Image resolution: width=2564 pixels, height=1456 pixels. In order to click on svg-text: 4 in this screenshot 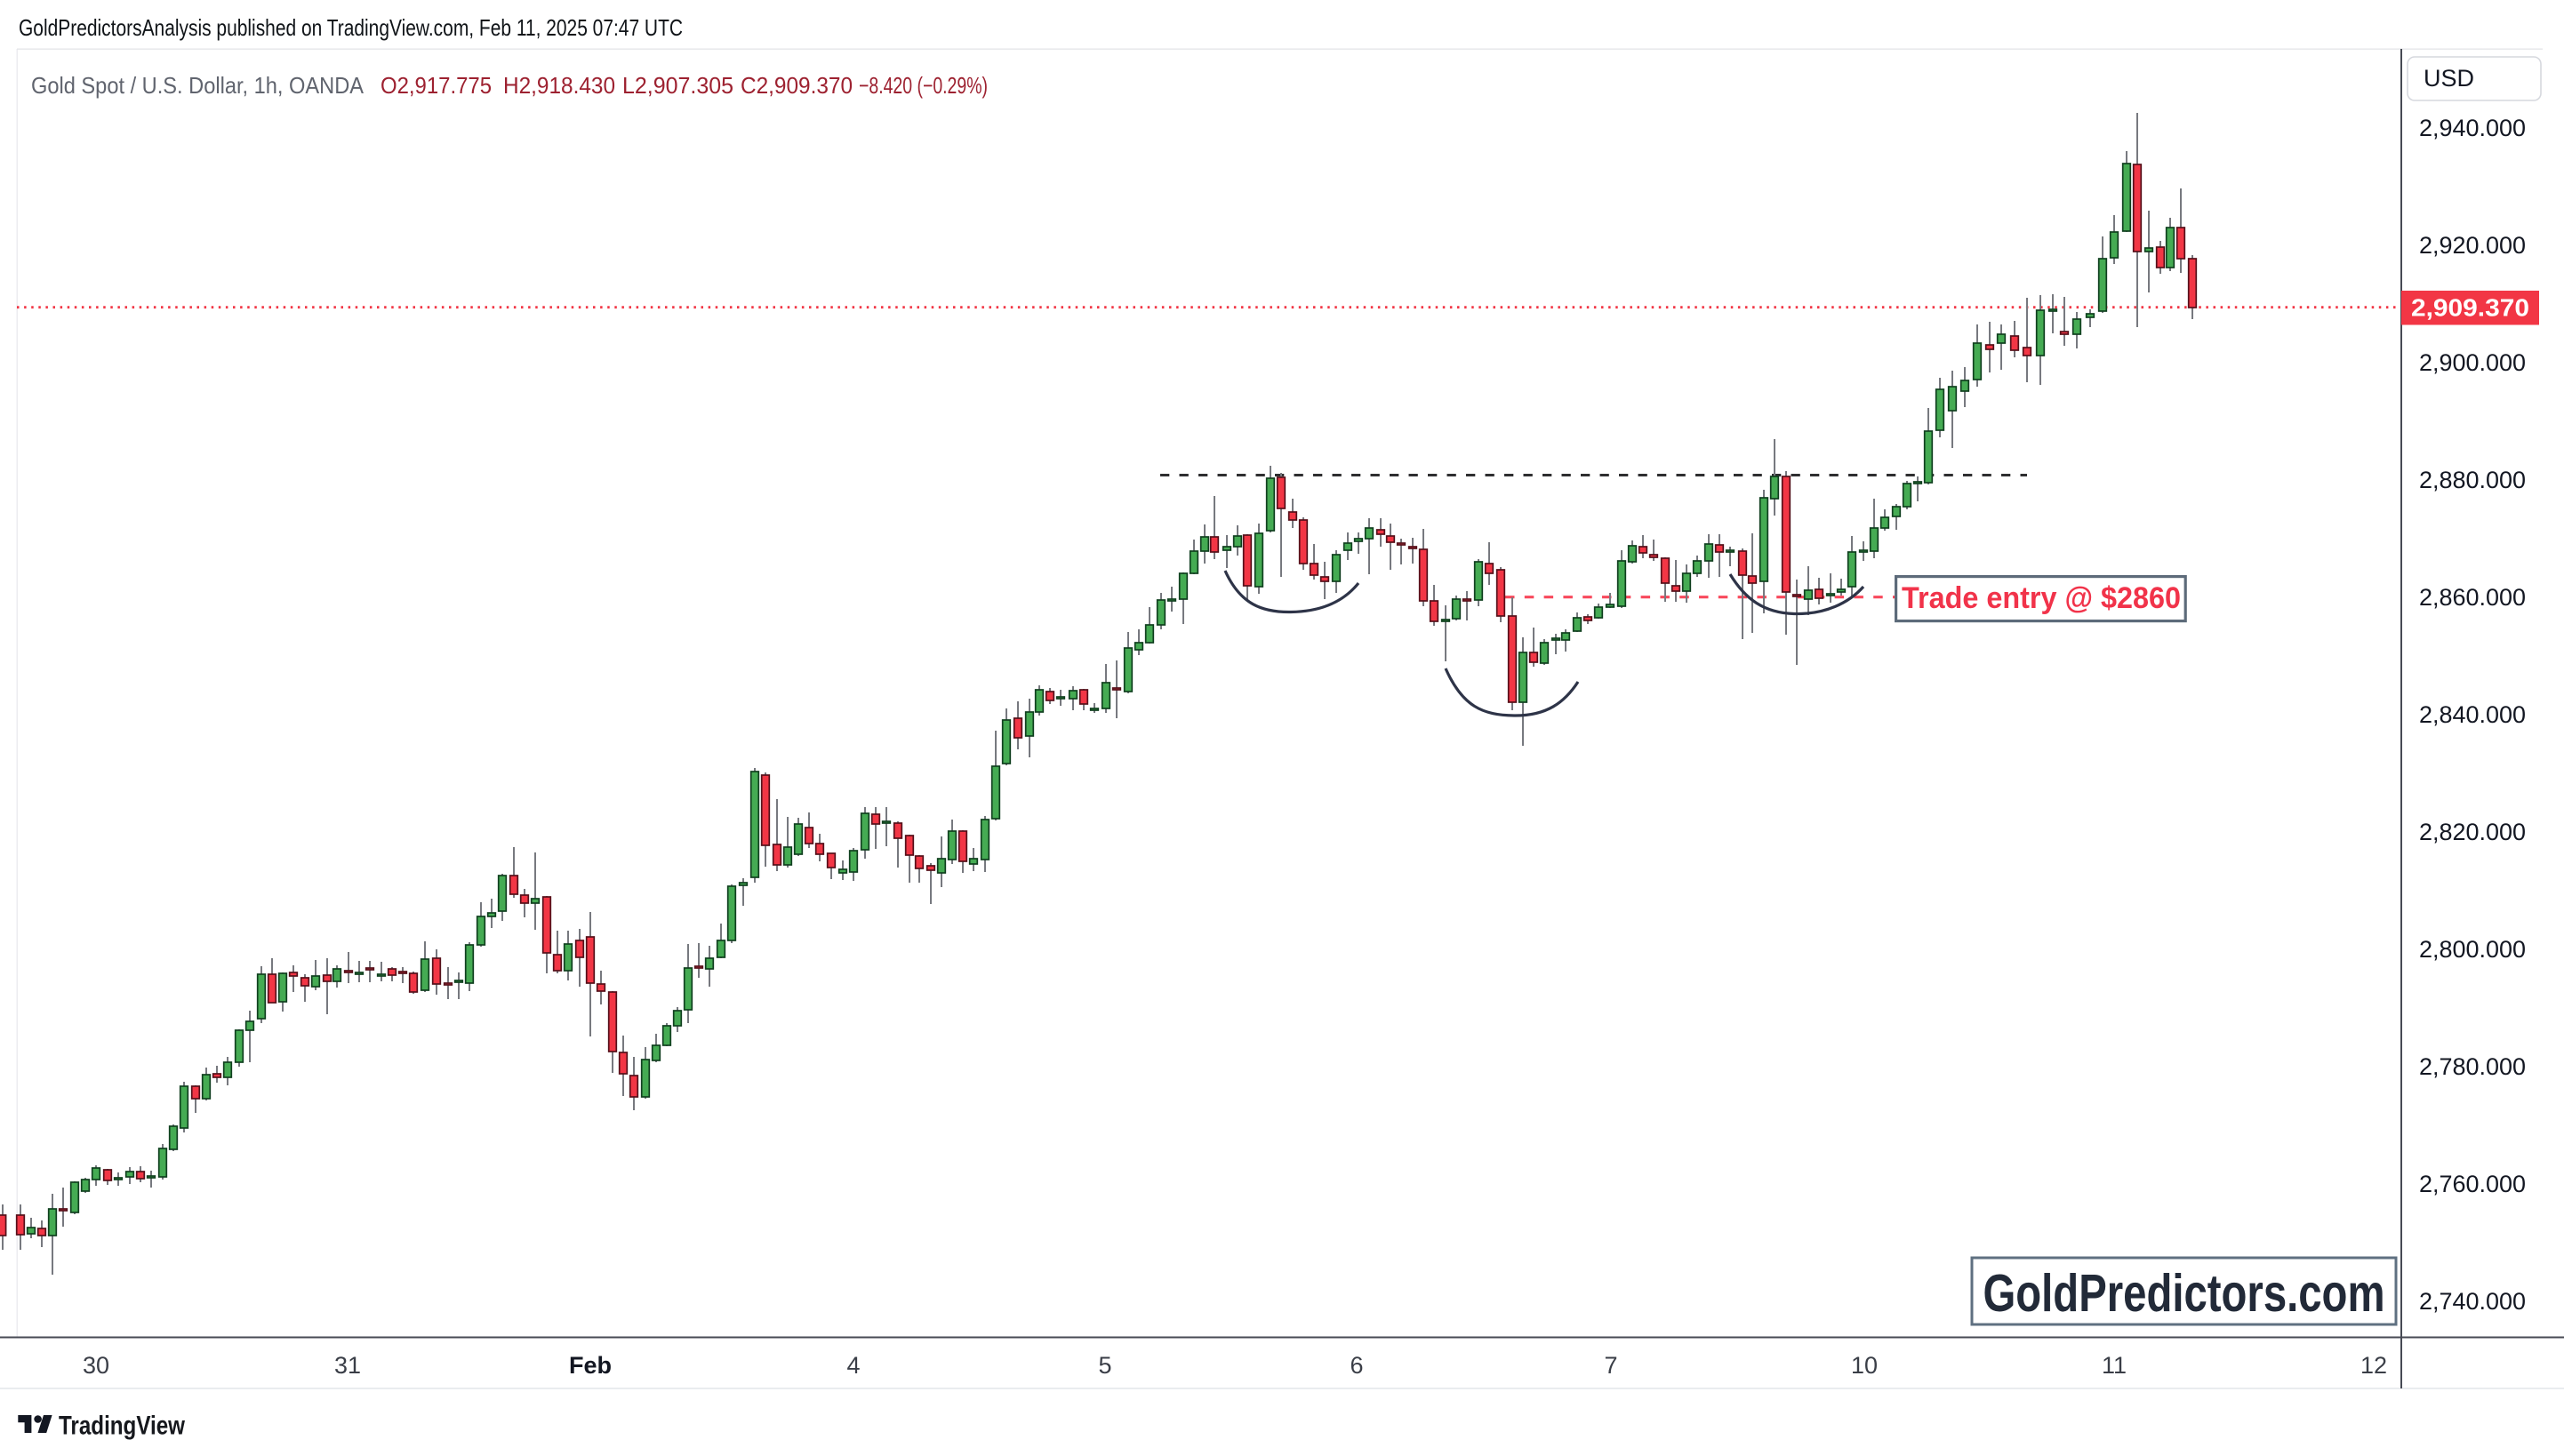, I will do `click(853, 1365)`.